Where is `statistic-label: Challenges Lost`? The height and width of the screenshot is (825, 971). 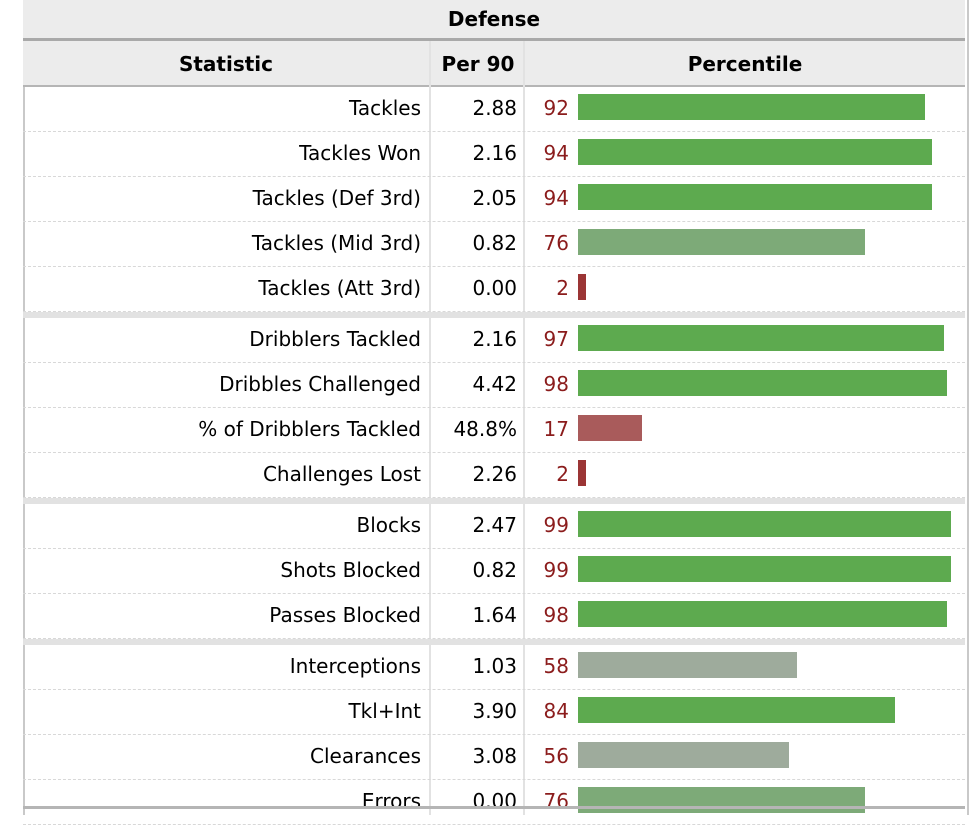 statistic-label: Challenges Lost is located at coordinates (341, 474).